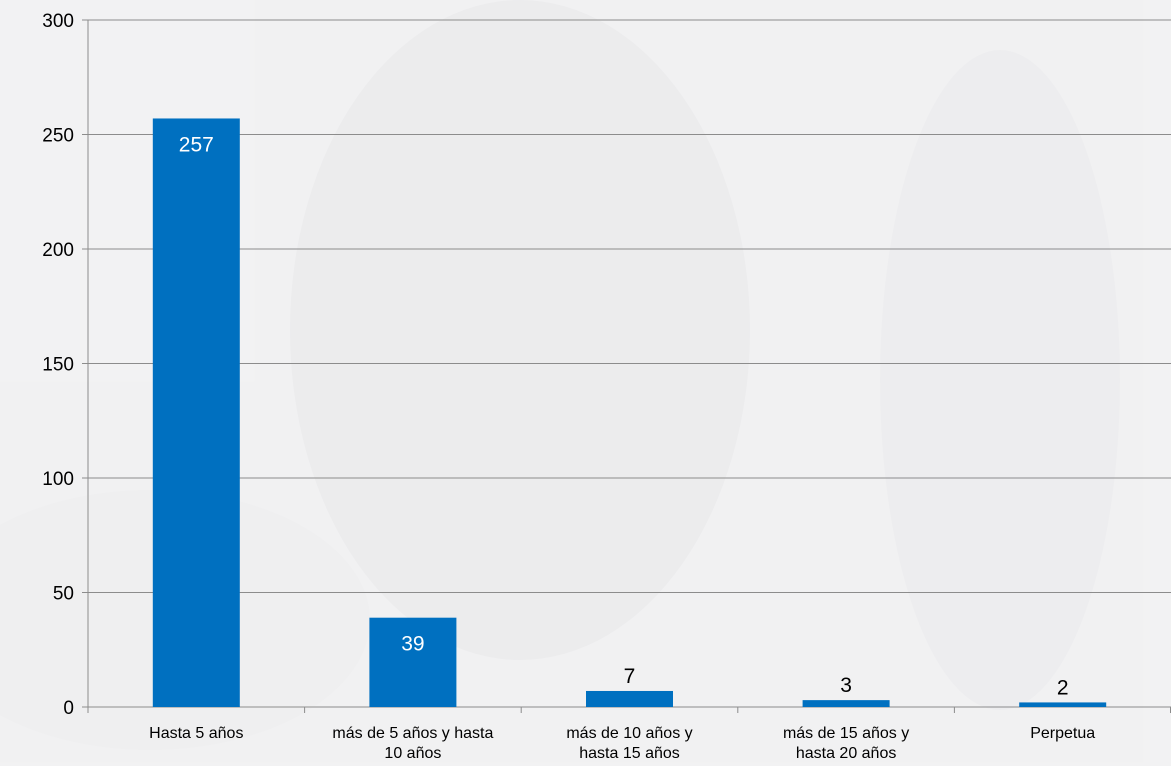 The image size is (1171, 766). I want to click on data-label: 7, so click(630, 676).